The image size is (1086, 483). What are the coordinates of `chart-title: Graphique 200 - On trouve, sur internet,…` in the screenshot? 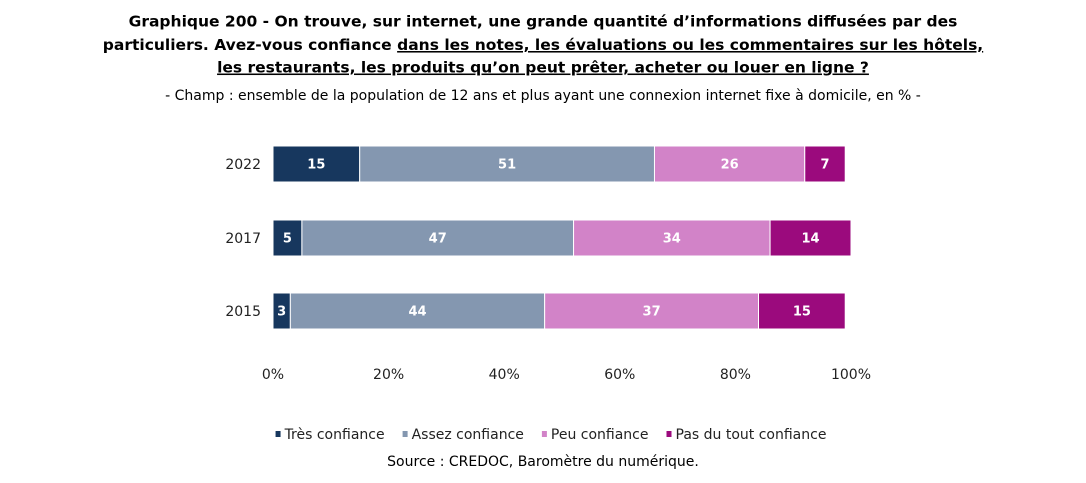 It's located at (543, 22).